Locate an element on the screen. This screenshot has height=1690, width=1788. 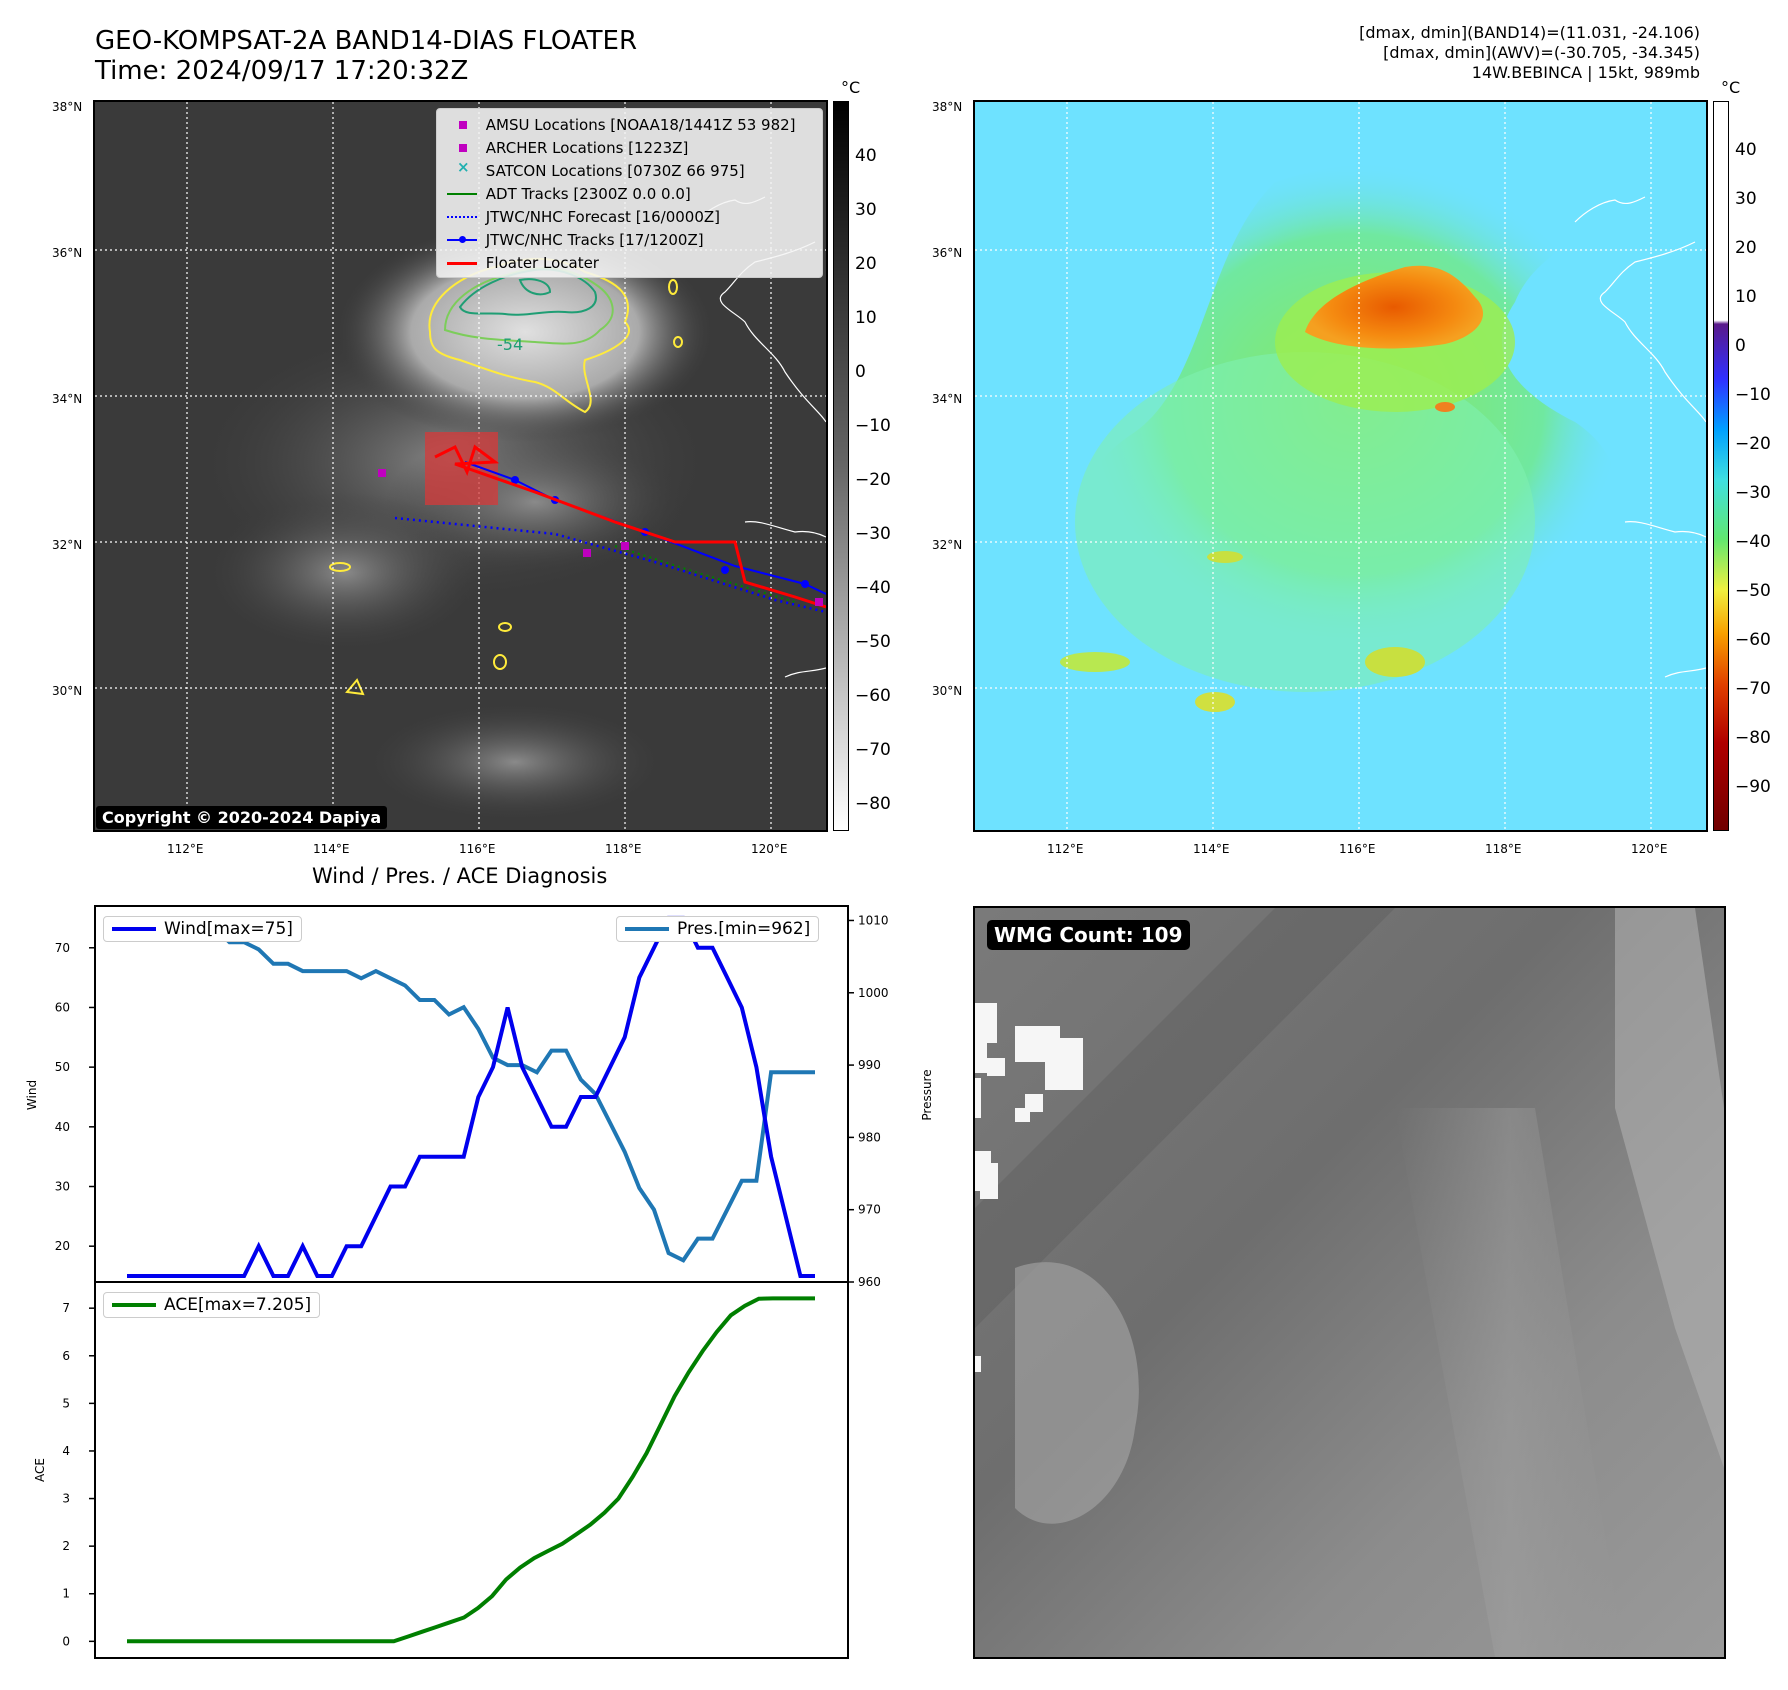
lon-label: 112°E is located at coordinates (1065, 849).